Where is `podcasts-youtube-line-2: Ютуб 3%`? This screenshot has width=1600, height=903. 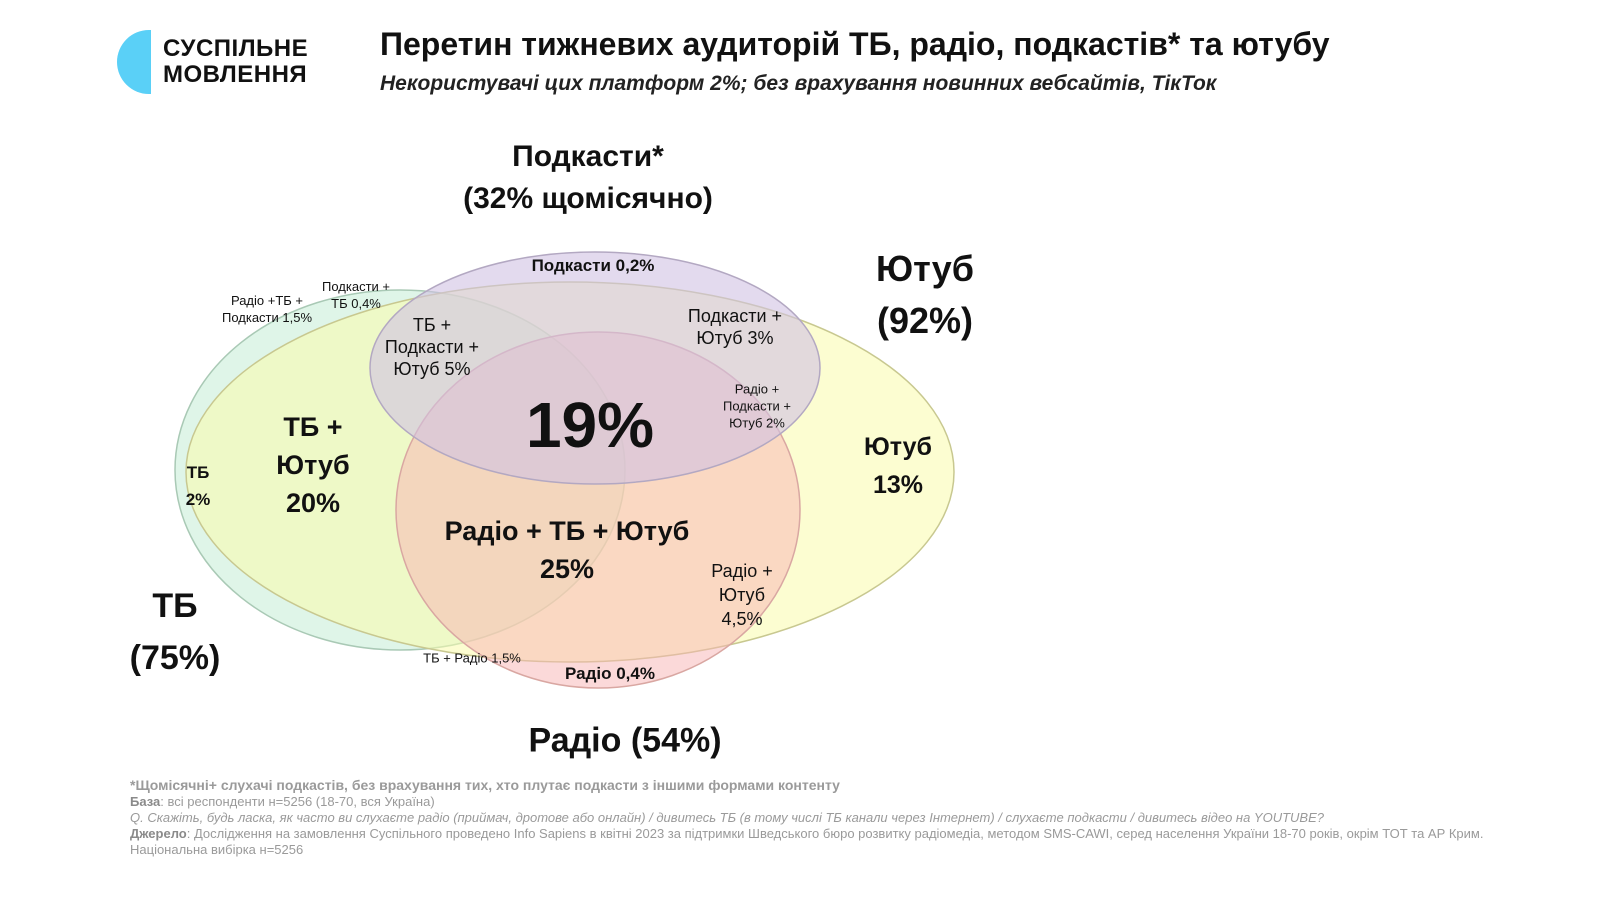
podcasts-youtube-line-2: Ютуб 3% is located at coordinates (735, 338).